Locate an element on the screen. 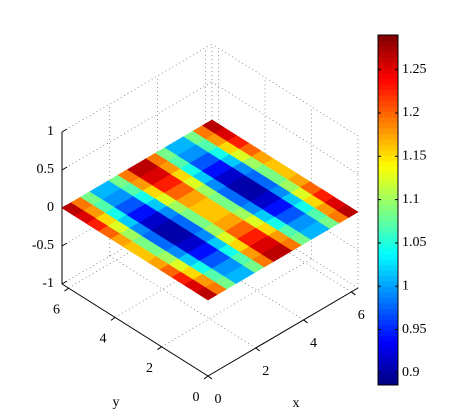  z-tick-label: 1 is located at coordinates (50, 131).